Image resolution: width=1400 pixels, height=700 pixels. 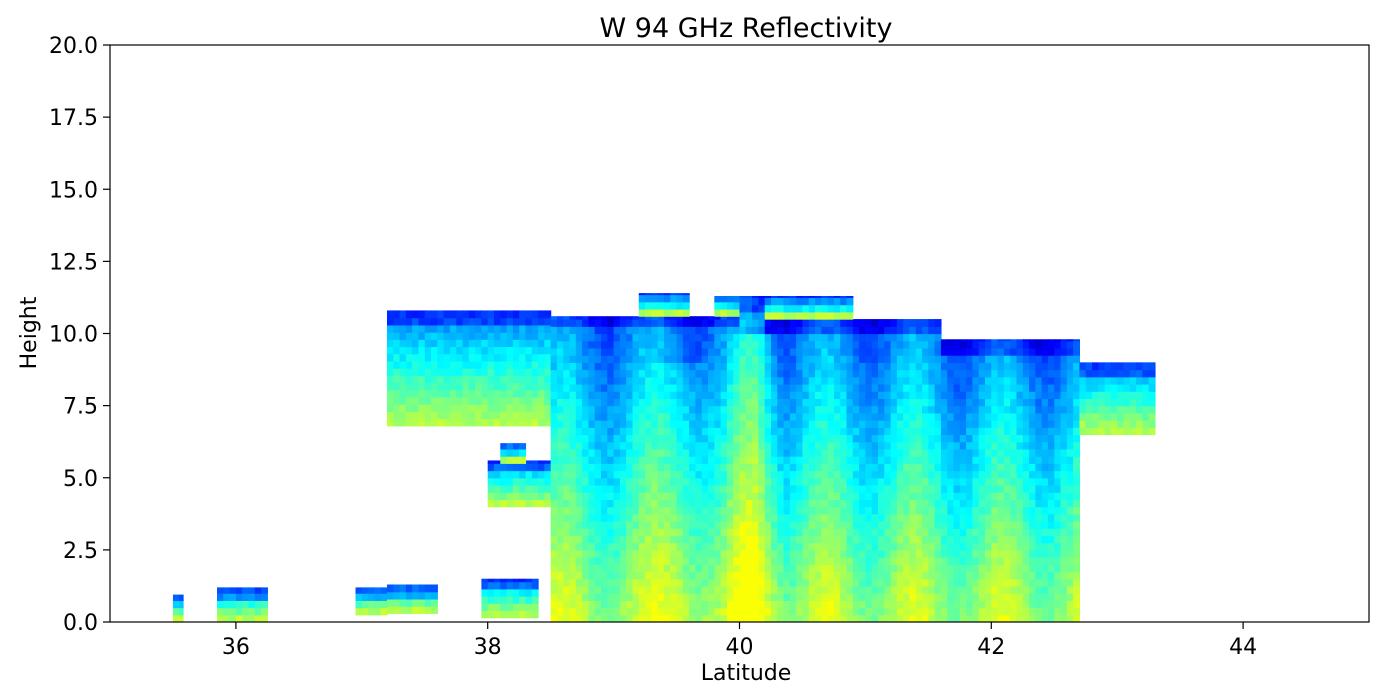 I want to click on y-axis-label: Height, so click(x=29, y=332).